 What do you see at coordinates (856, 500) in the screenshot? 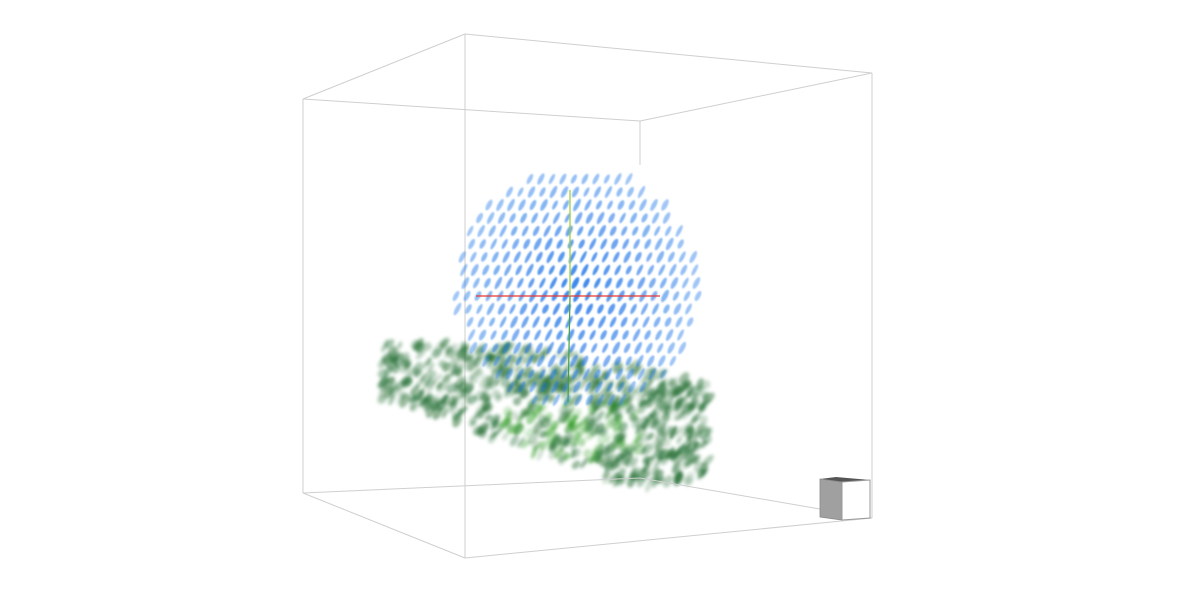
I see `cube-front-face` at bounding box center [856, 500].